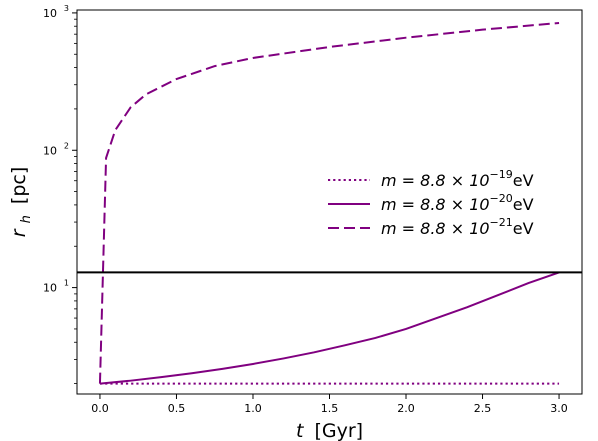 This screenshot has height=441, width=598. I want to click on y-axis-unit: [pc], so click(19, 185).